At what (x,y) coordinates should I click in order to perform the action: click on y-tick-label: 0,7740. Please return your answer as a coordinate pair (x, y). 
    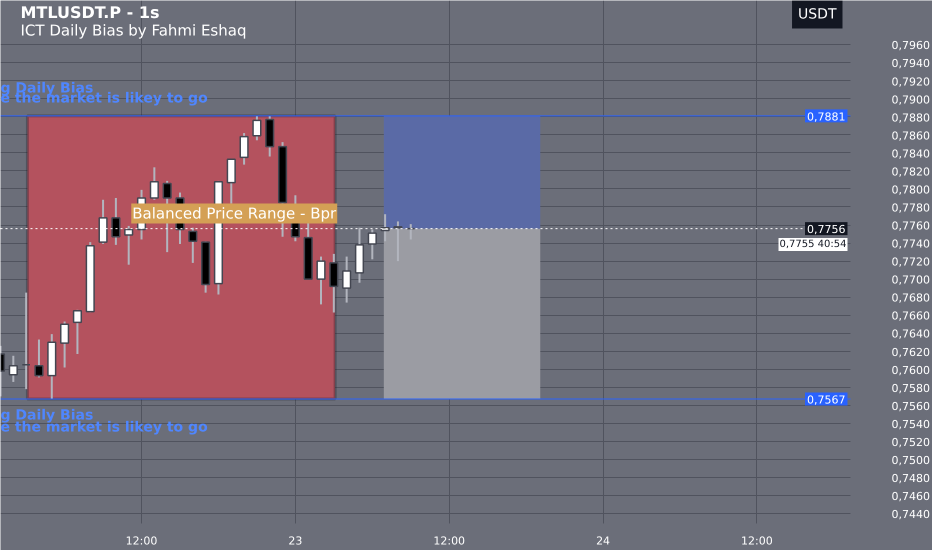
    Looking at the image, I should click on (911, 244).